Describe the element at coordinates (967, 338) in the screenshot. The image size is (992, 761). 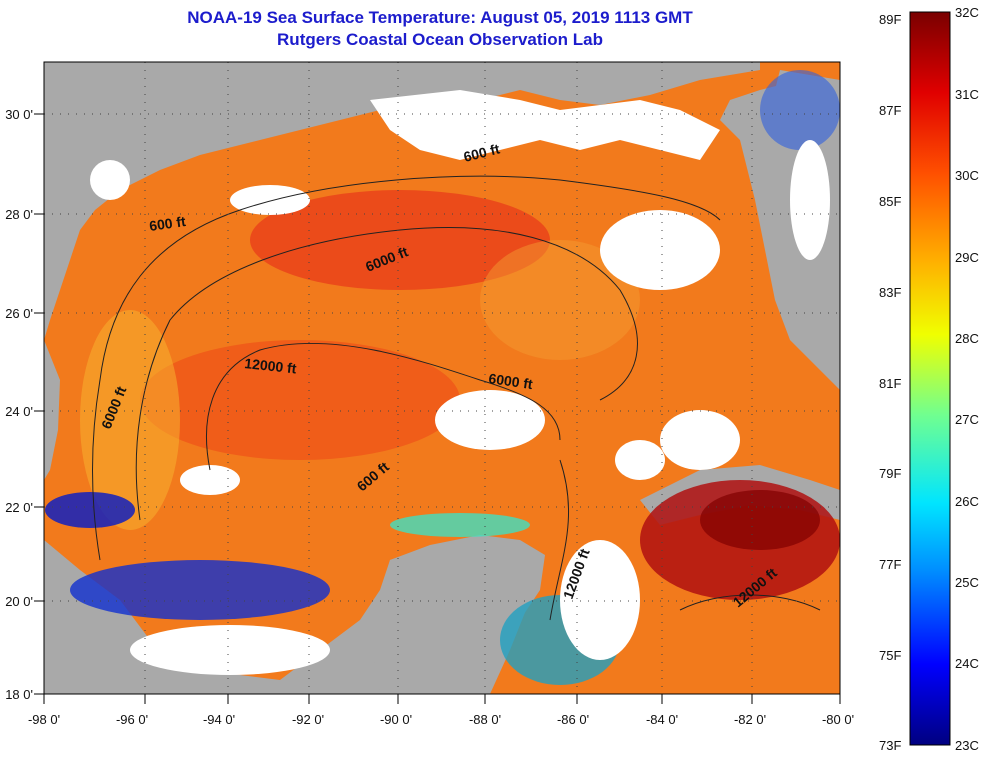
I see `cb-c-label: 28C` at that location.